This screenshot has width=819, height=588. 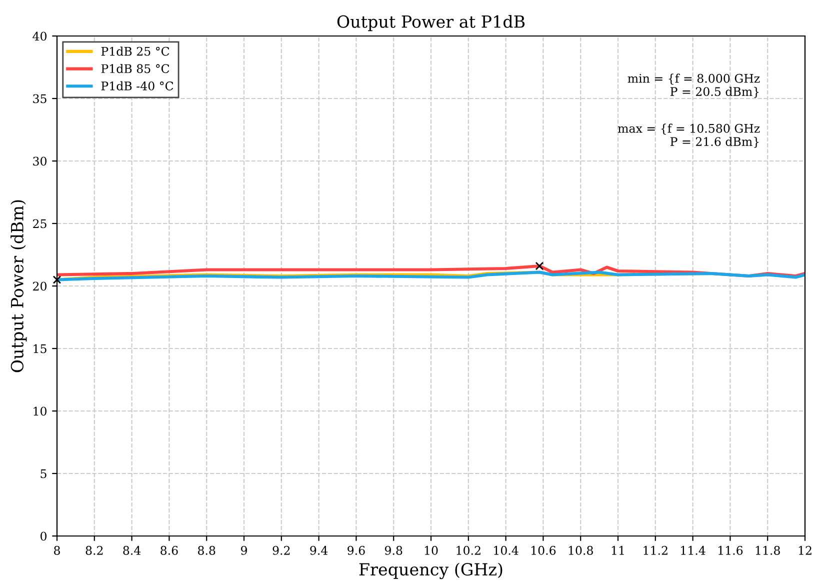 What do you see at coordinates (132, 550) in the screenshot?
I see `x-tick-label: 8.4` at bounding box center [132, 550].